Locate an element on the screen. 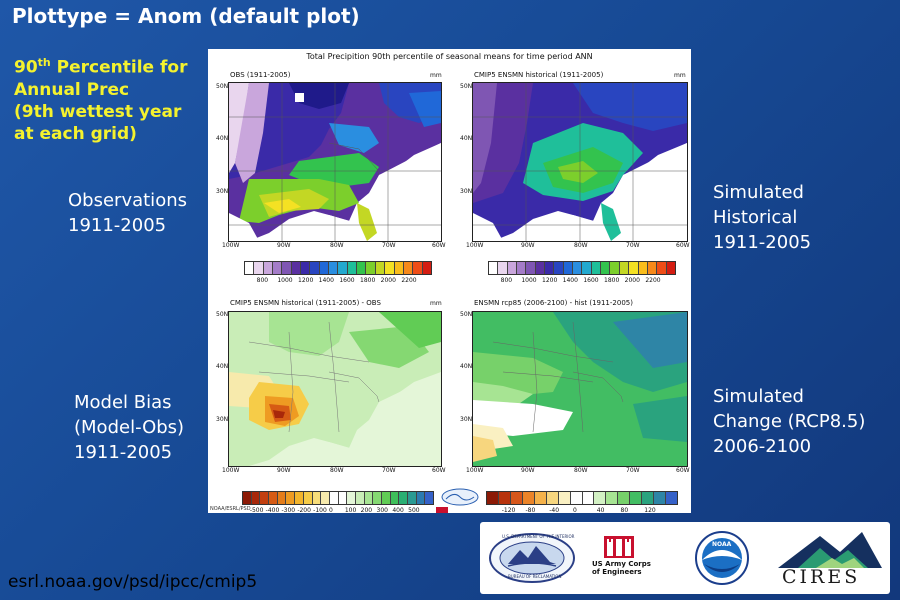 The width and height of the screenshot is (900, 600). subtitle-line4: at each grid) is located at coordinates (75, 133).